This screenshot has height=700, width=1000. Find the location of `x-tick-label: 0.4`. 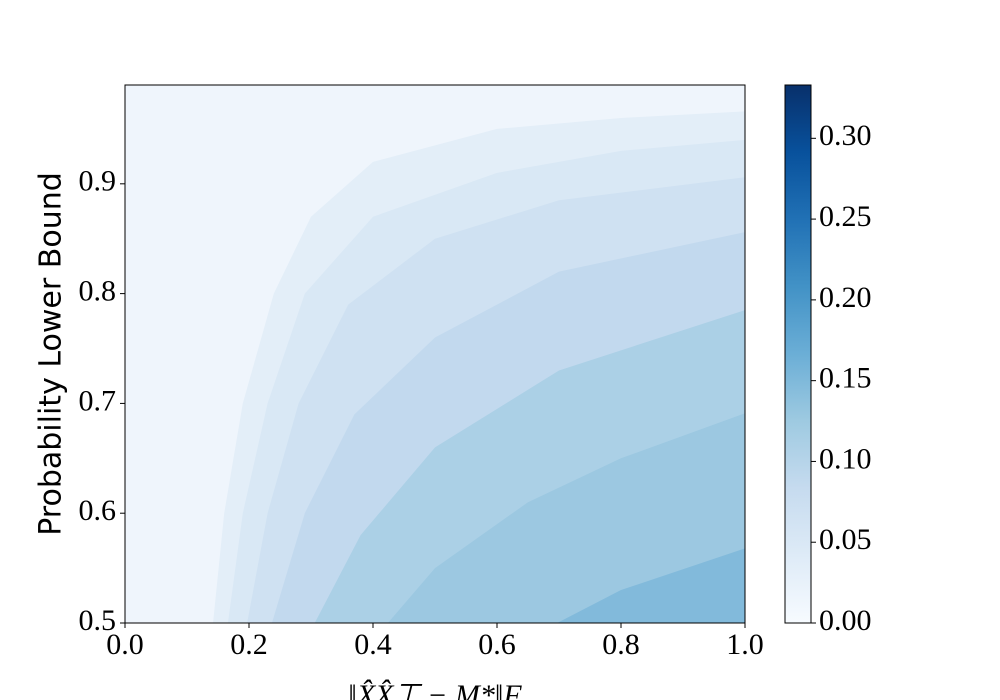

x-tick-label: 0.4 is located at coordinates (373, 644).